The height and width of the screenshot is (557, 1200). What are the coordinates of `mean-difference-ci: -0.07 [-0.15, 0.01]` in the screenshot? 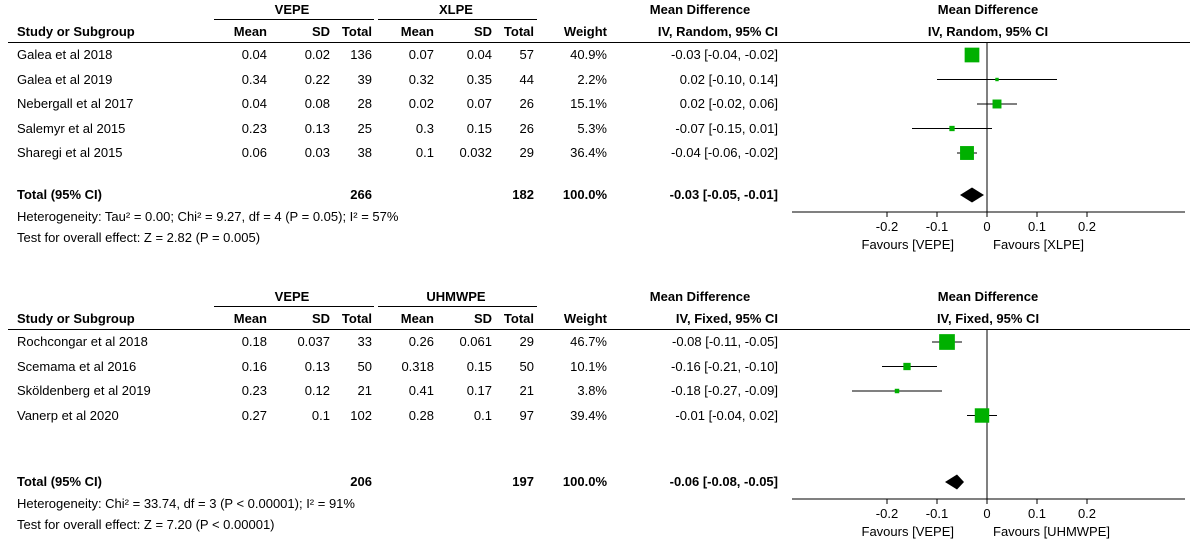 It's located at (726, 128).